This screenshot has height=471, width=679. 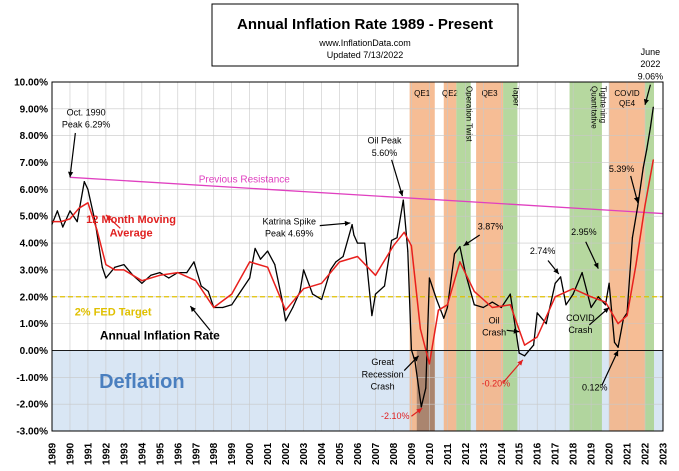 What do you see at coordinates (286, 453) in the screenshot?
I see `x-tick-label: 2002` at bounding box center [286, 453].